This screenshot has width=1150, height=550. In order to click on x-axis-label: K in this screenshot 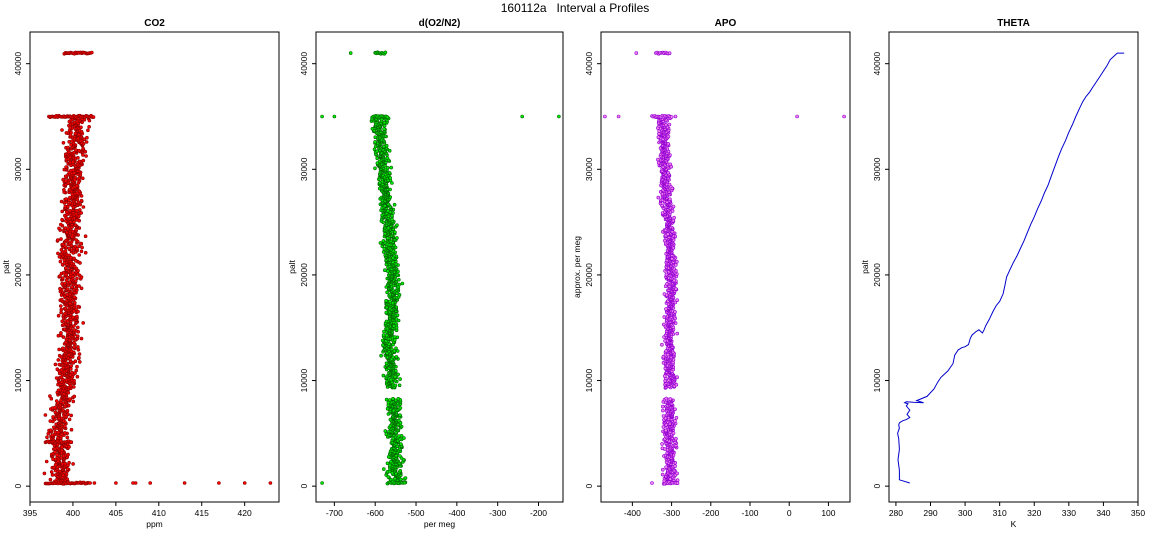, I will do `click(1014, 524)`.